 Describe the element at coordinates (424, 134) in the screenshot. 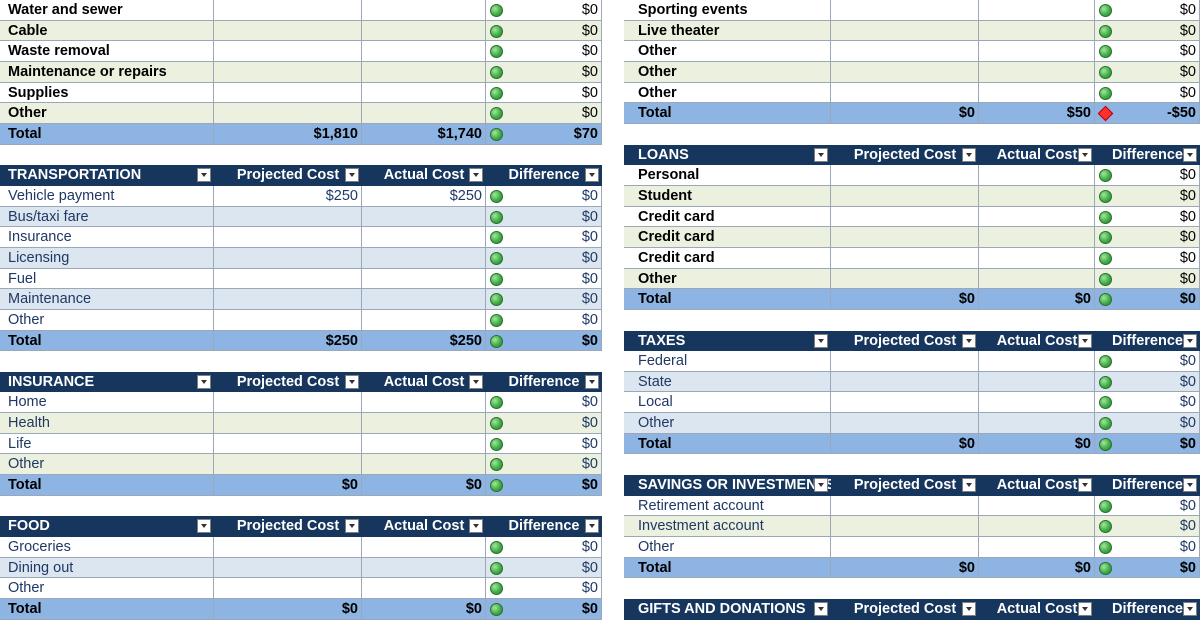

I see `actual-cost-cell: $1,740` at that location.